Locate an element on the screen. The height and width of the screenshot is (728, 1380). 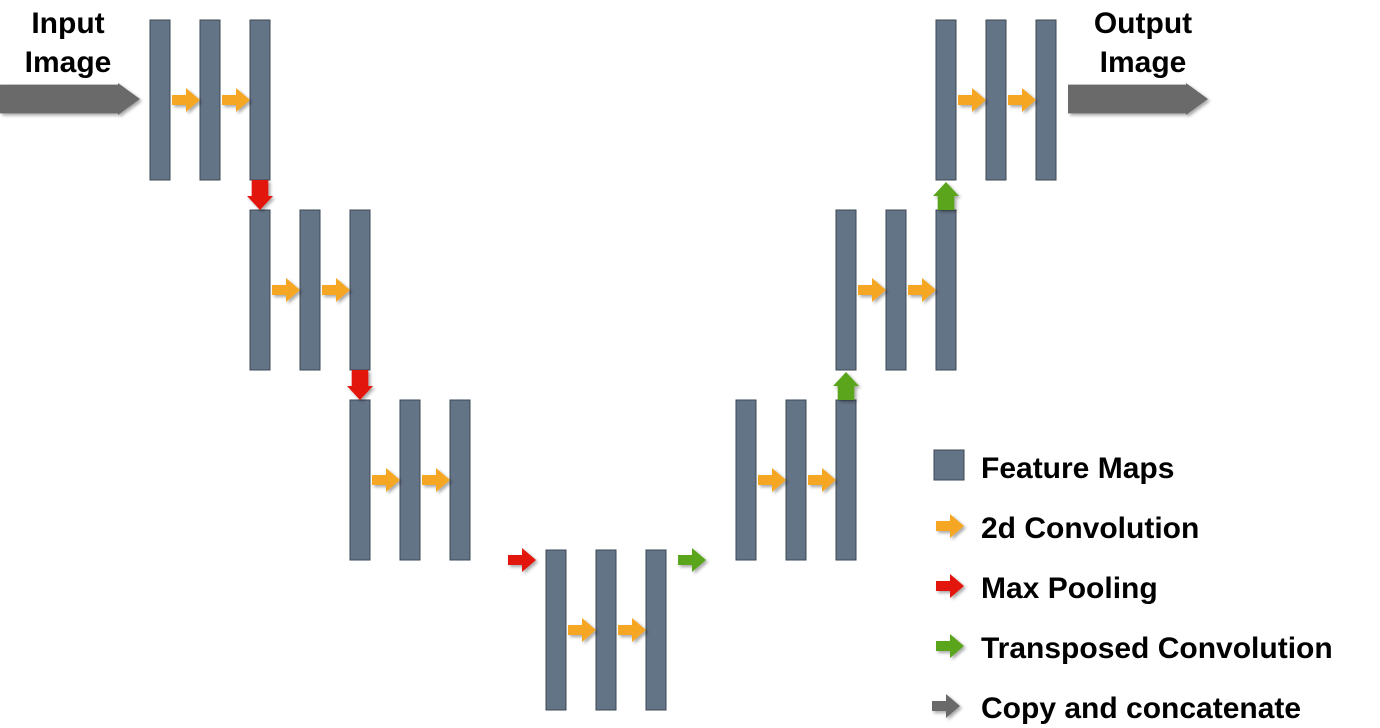
legend-max-pooling-arrow-icon is located at coordinates (950, 586).